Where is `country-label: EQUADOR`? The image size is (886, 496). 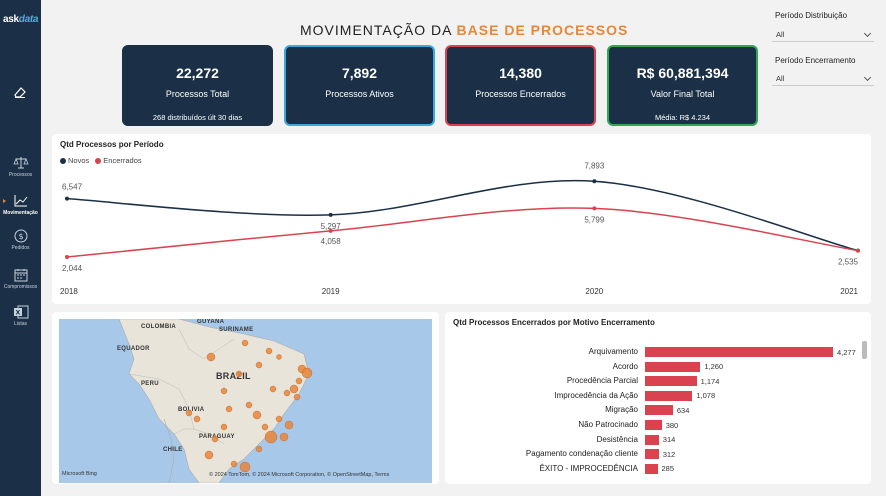
country-label: EQUADOR is located at coordinates (133, 349).